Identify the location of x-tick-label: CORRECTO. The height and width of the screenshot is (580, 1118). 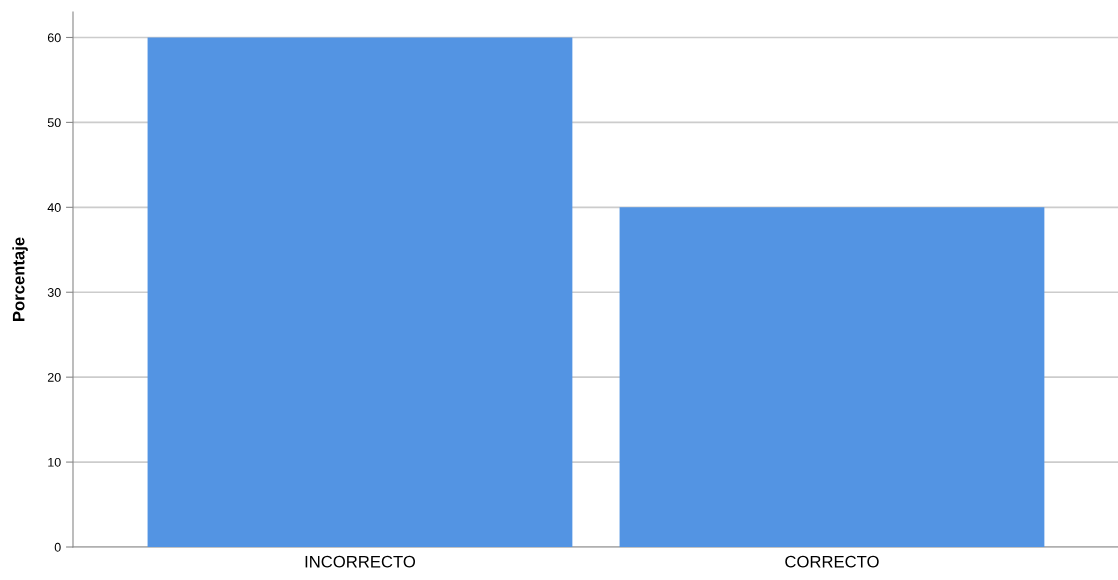
(832, 561).